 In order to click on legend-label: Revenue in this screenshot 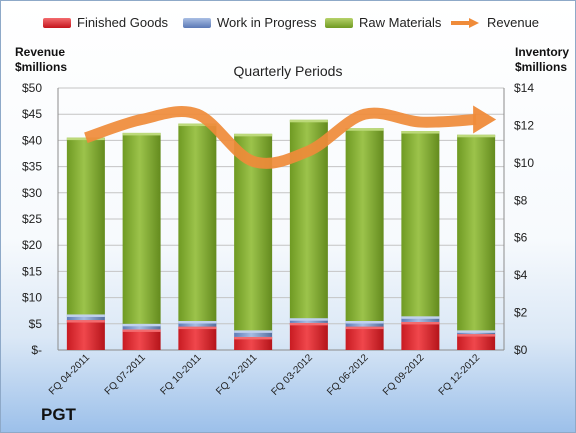, I will do `click(513, 22)`.